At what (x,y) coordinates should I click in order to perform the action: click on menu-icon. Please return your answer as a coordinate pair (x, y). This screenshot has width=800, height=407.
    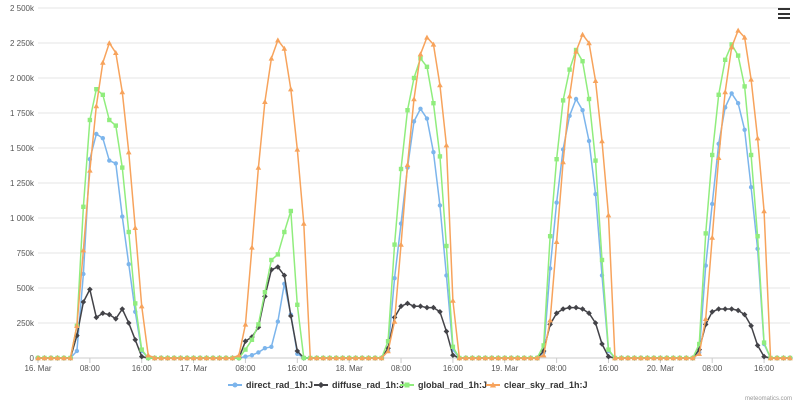
    Looking at the image, I should click on (784, 13).